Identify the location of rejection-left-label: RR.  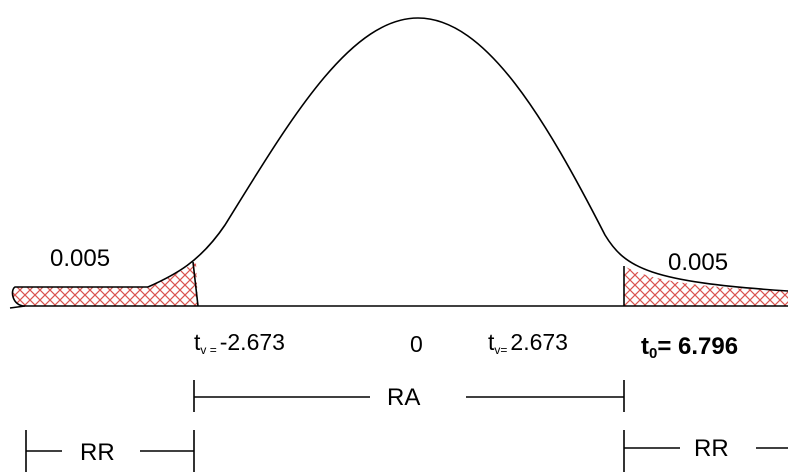
(97, 452).